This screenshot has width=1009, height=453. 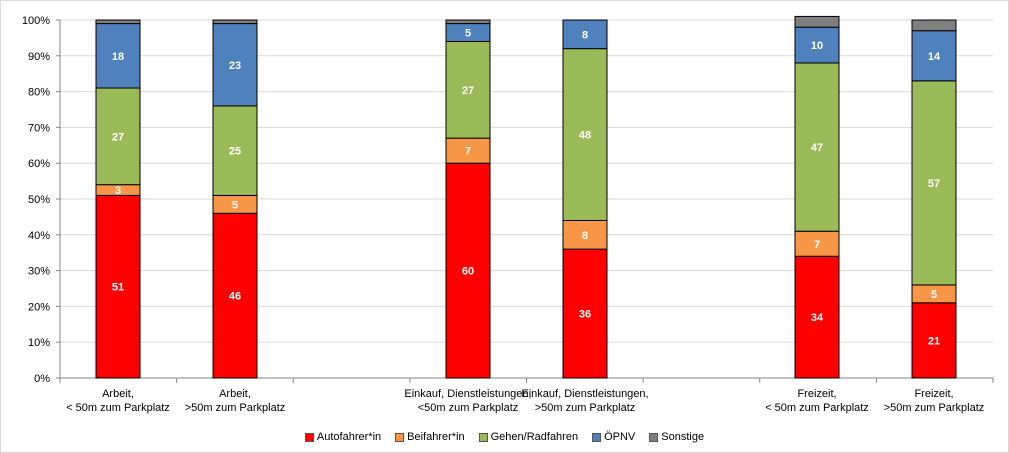 I want to click on legend-item: ÖPNV, so click(x=613, y=437).